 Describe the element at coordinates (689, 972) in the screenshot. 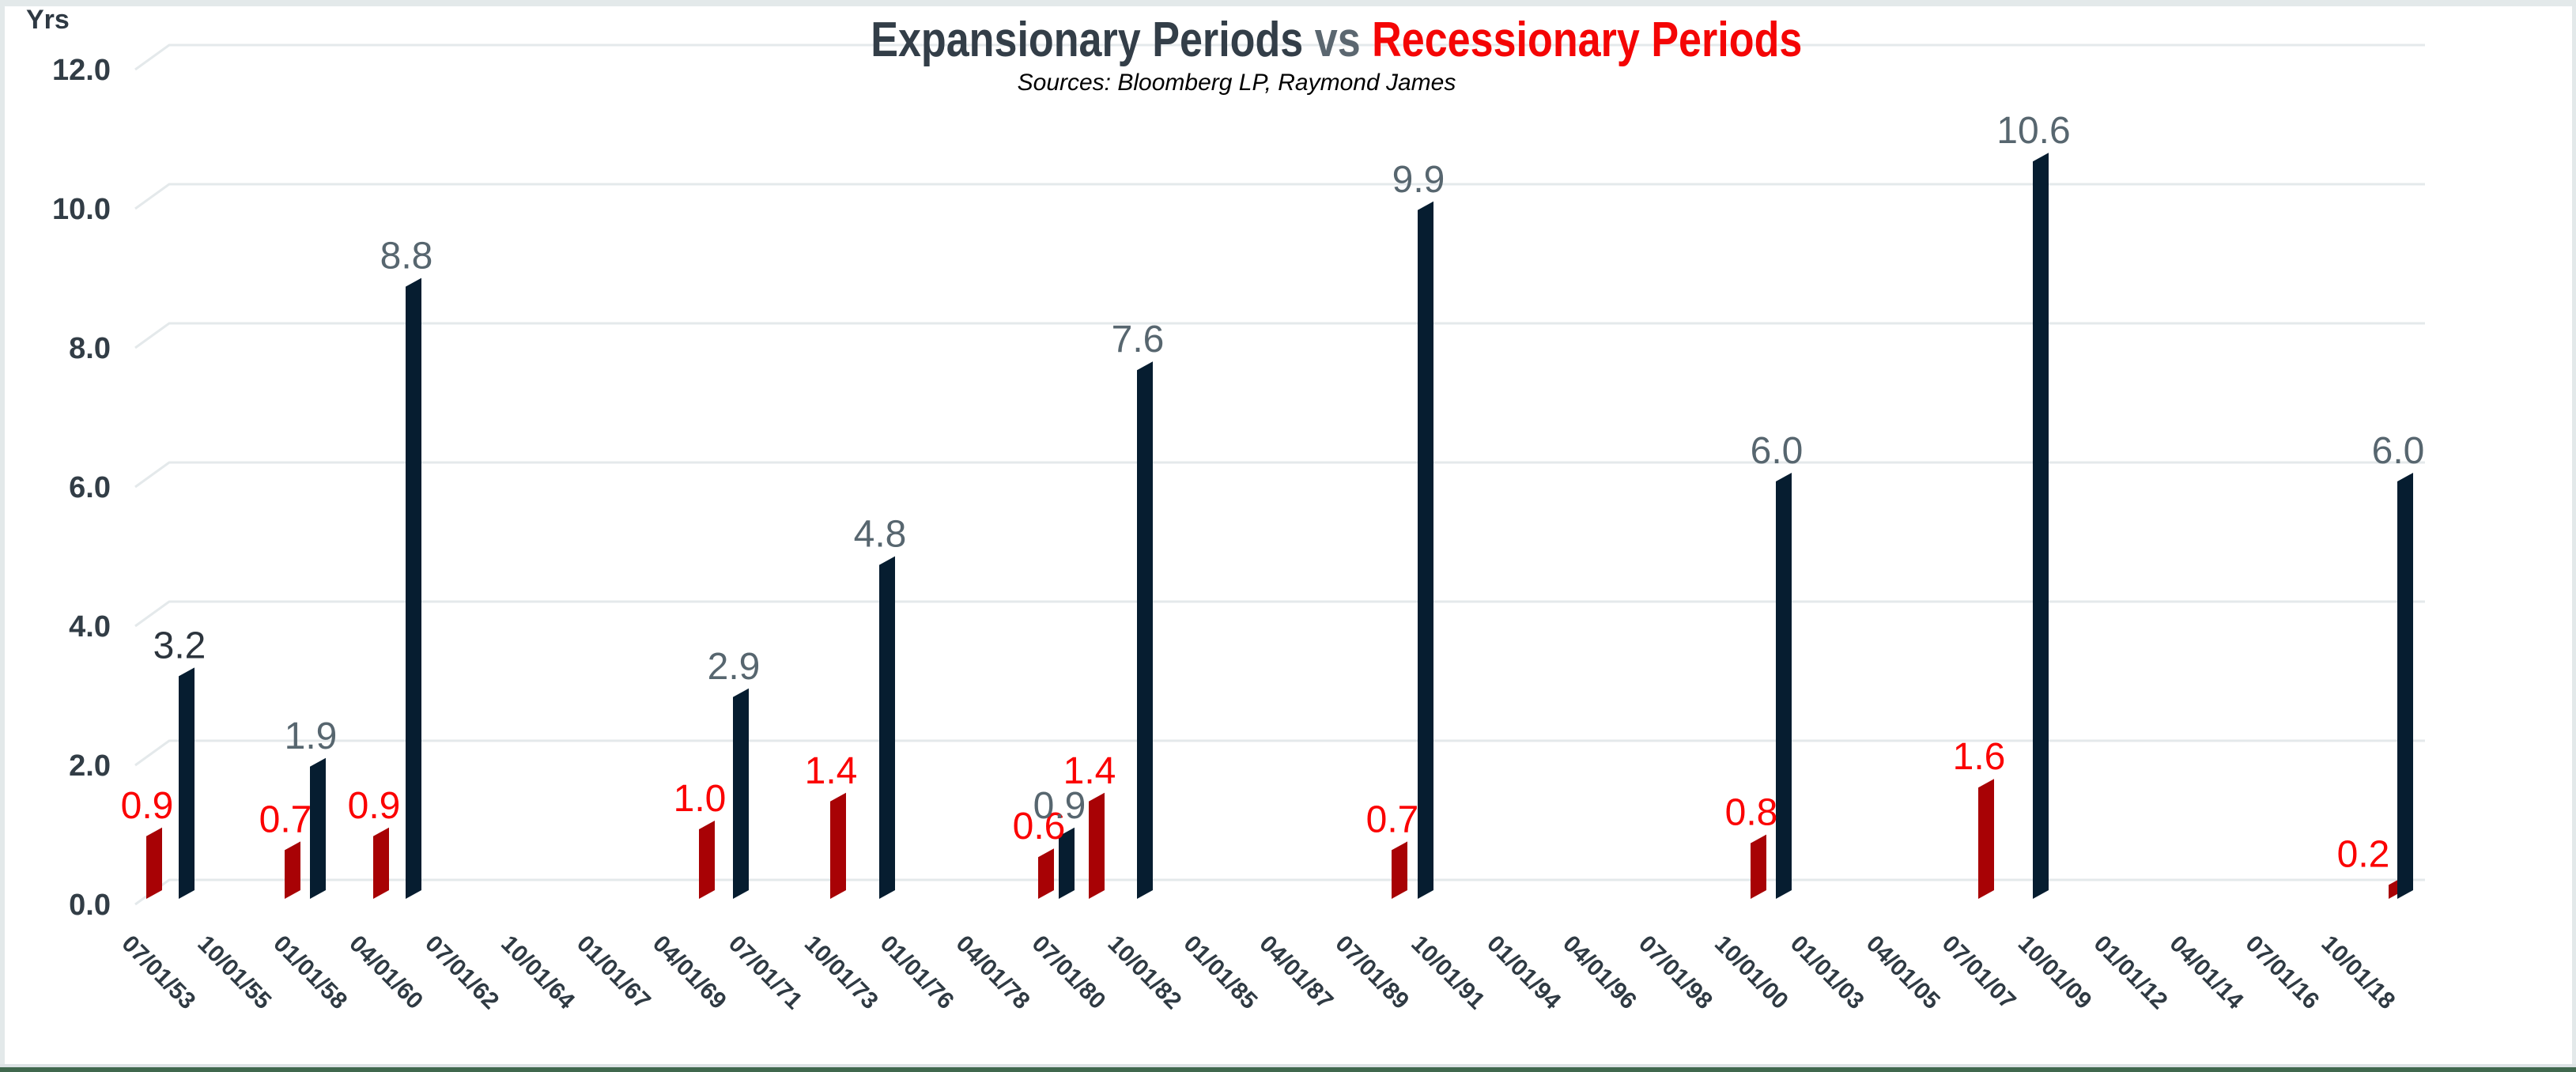

I see `x-tick-label-04/01/69: 04/01/69` at that location.